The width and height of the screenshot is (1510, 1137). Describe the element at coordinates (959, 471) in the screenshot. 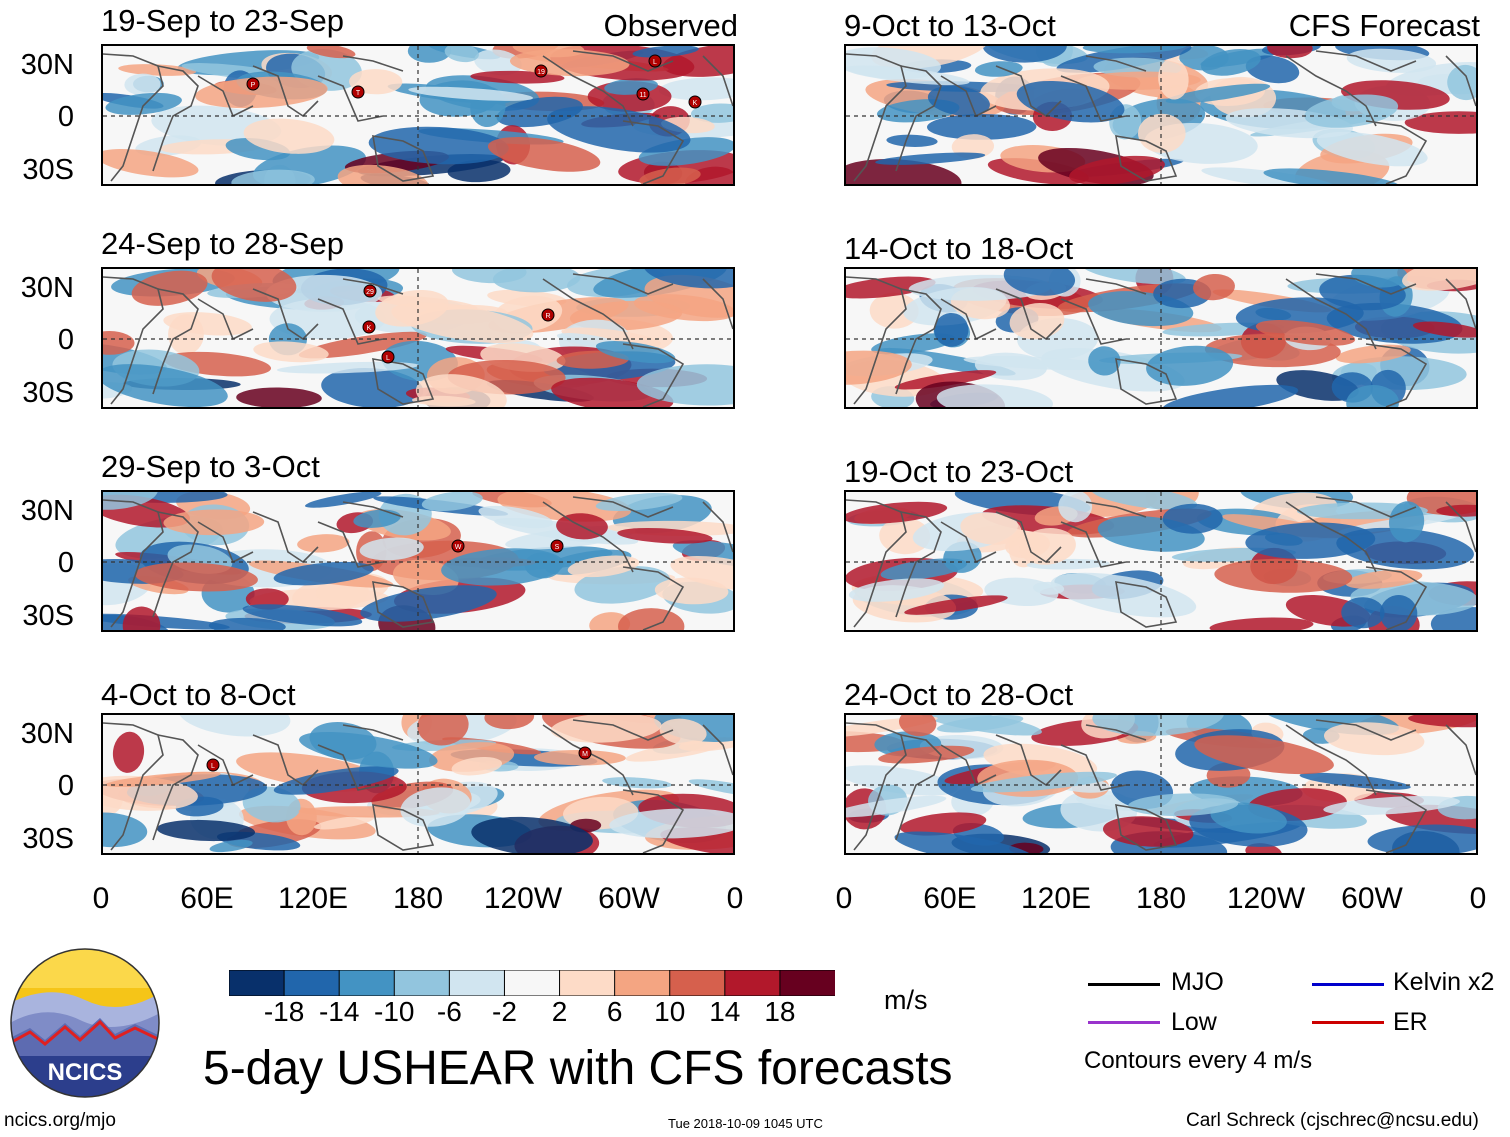

I see `panel-title-fcst-3: 19-Oct to 23-Oct` at that location.